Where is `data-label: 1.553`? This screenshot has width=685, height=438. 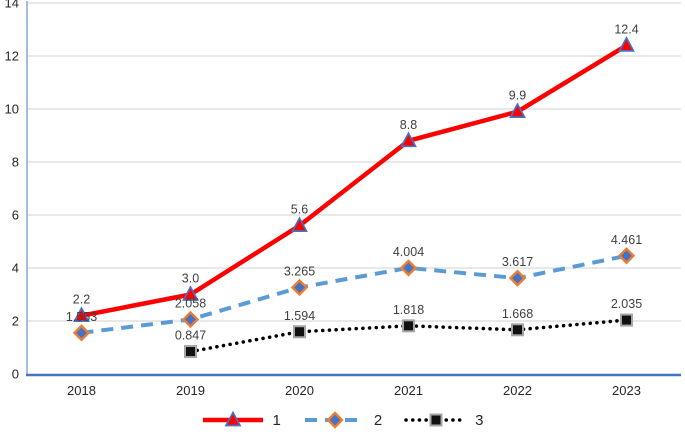
data-label: 1.553 is located at coordinates (81, 317).